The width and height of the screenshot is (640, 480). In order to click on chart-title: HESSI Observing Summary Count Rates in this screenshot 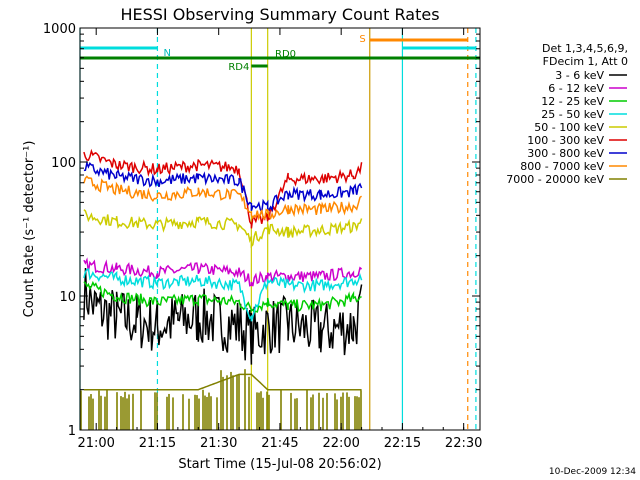, I will do `click(279, 14)`.